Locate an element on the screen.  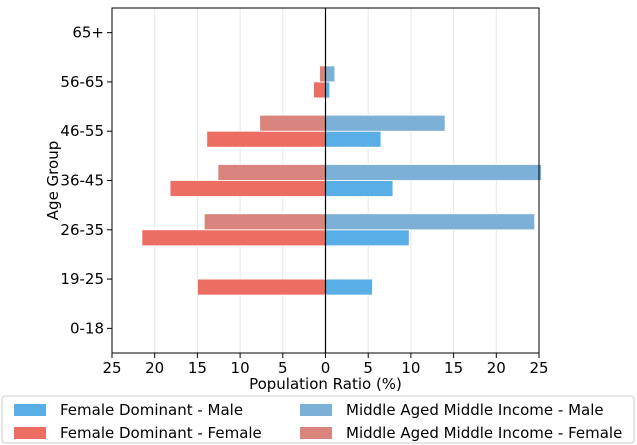
legend-label: Middle Aged Middle Income - Male is located at coordinates (475, 410).